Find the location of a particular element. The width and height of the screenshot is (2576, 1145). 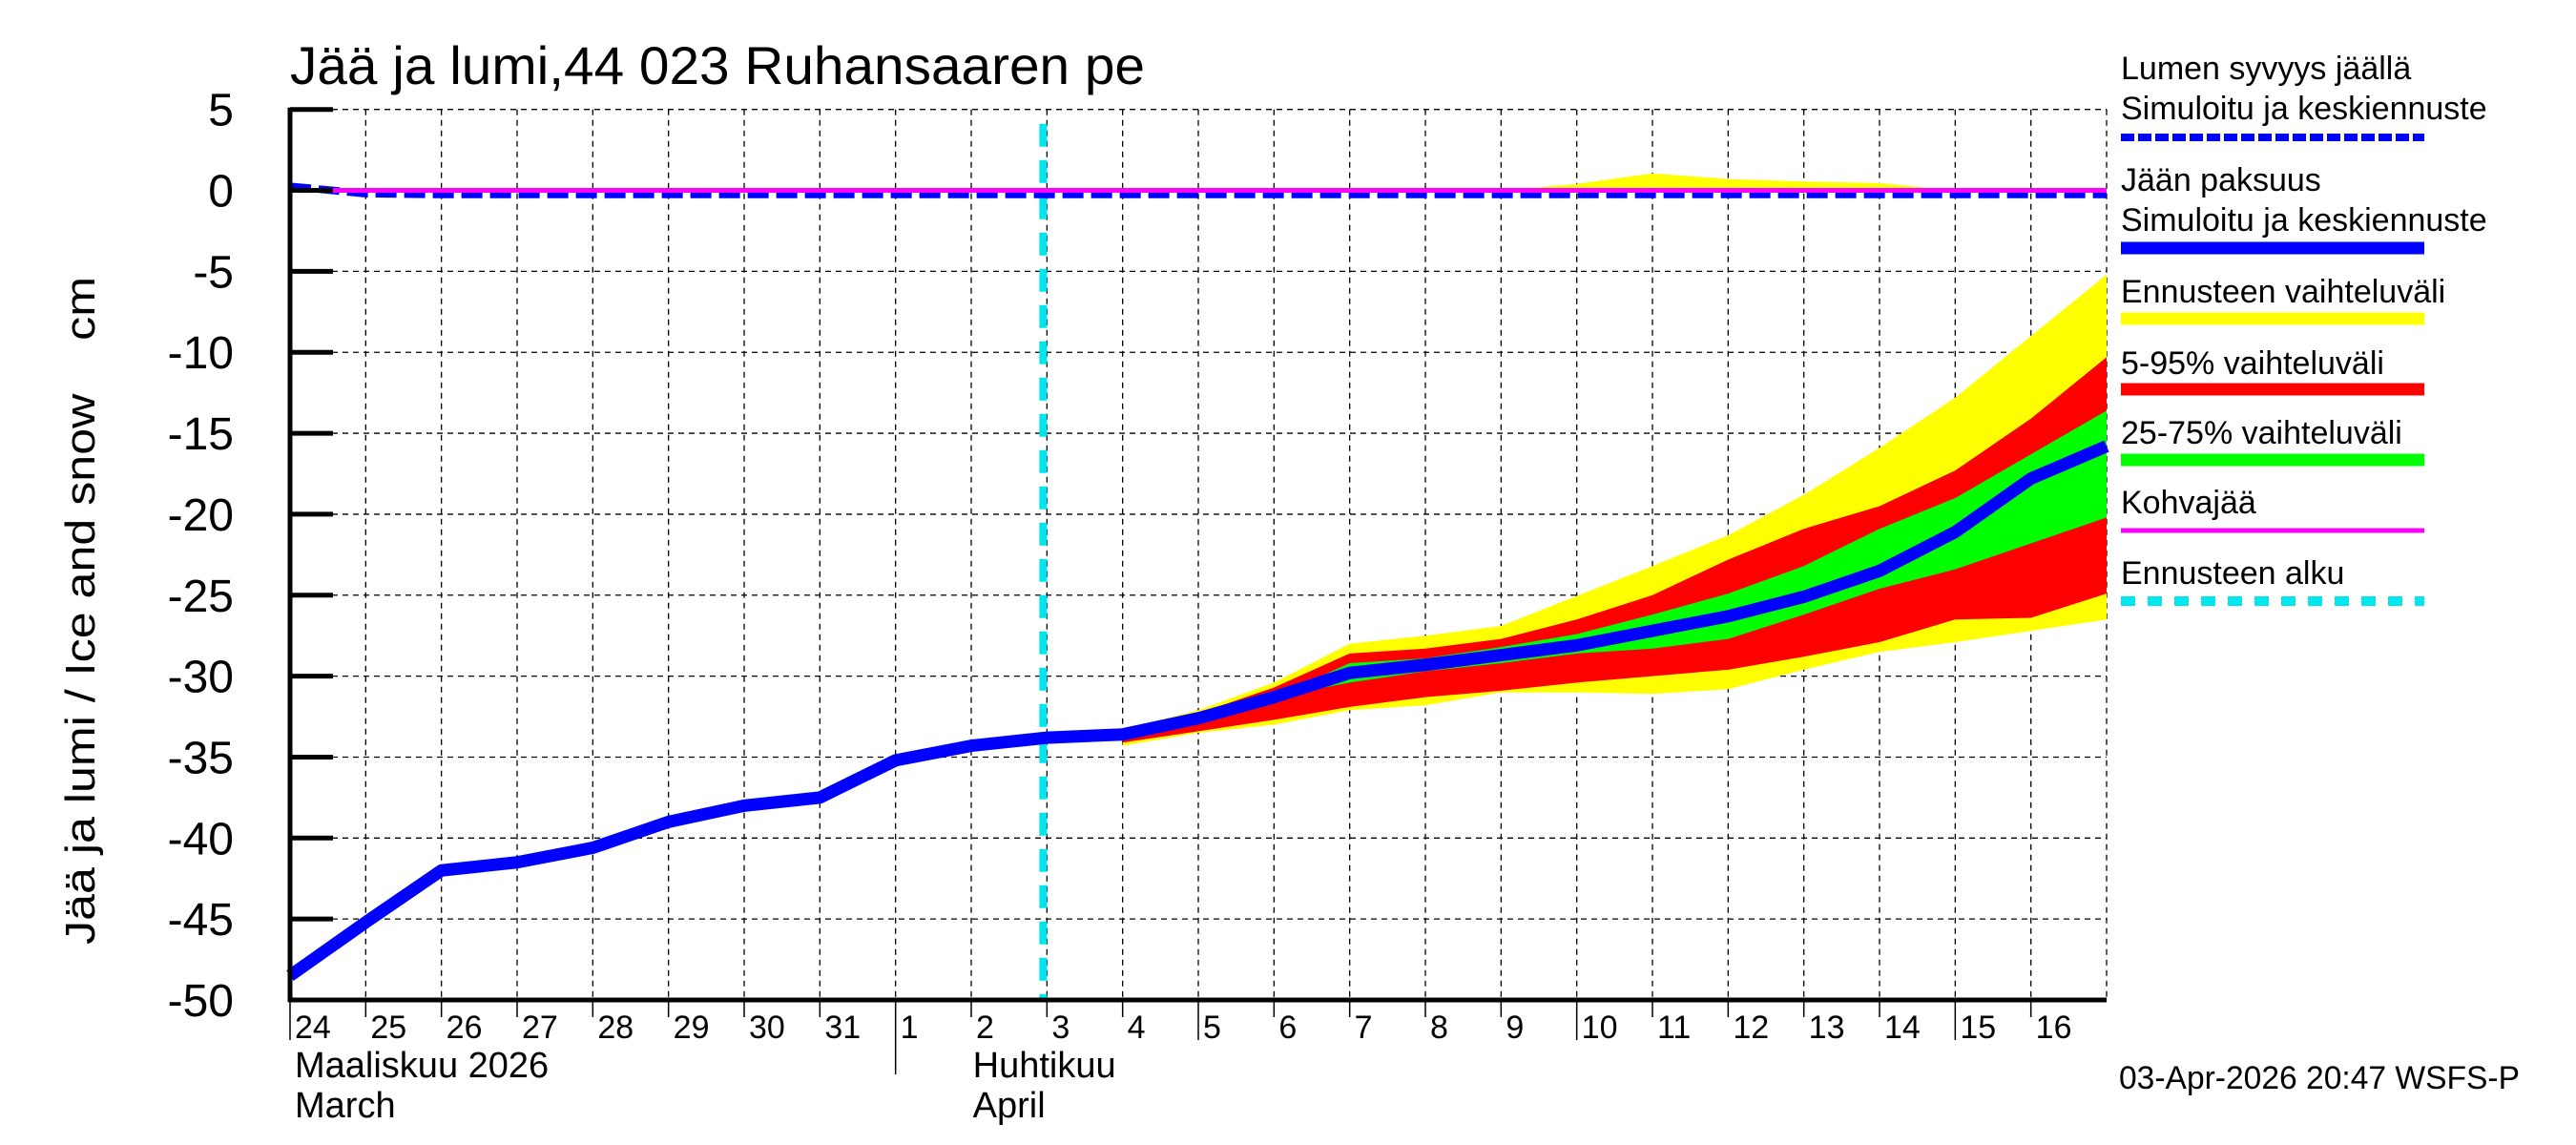

y-tick-label: -30 is located at coordinates (201, 678).